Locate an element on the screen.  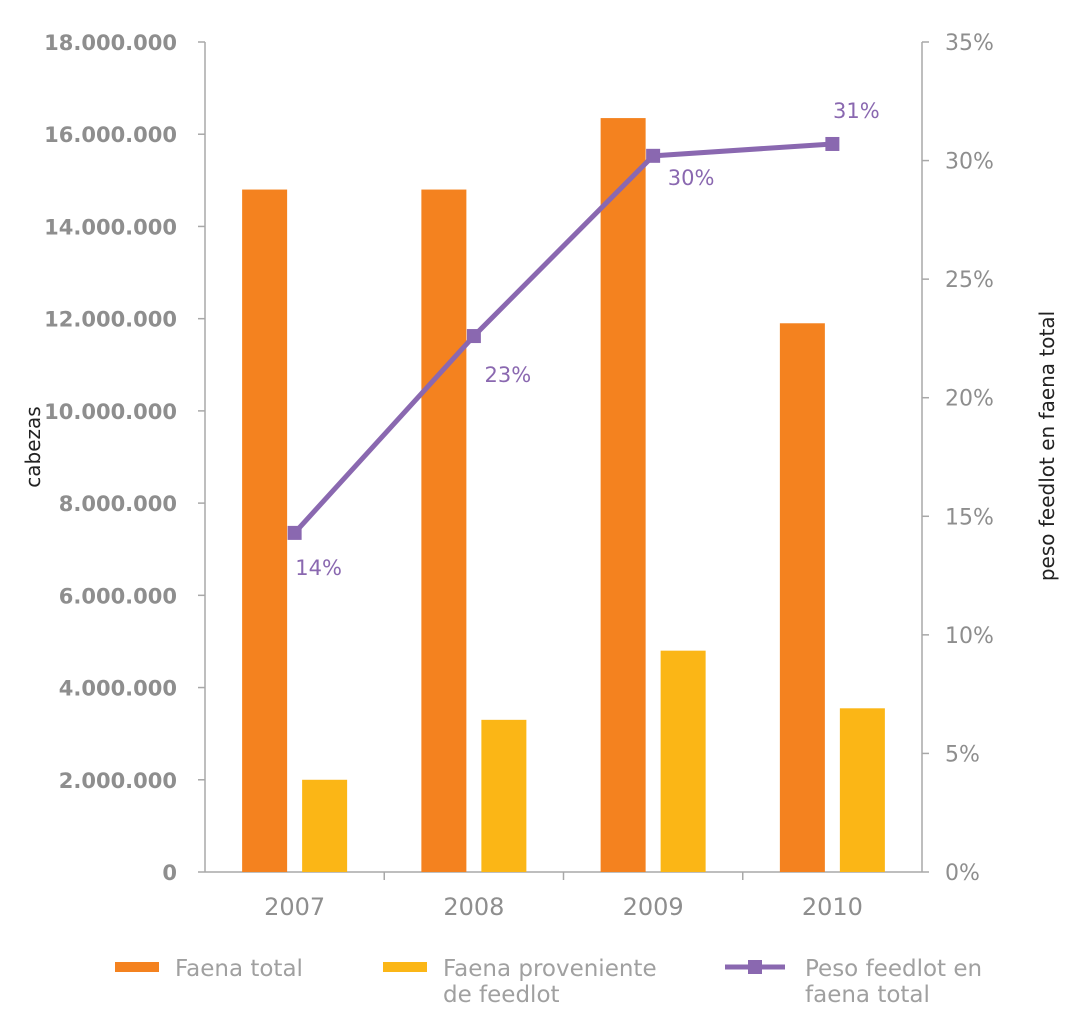
legend-label: Peso feedlot en is located at coordinates (893, 969).